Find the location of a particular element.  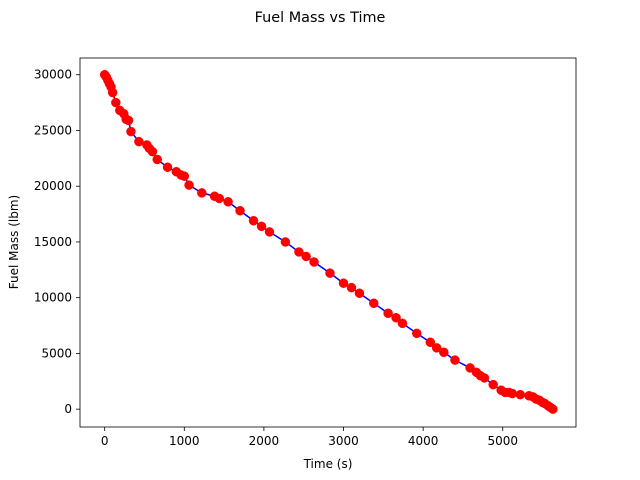

x-tick-label: 1000 is located at coordinates (184, 441).